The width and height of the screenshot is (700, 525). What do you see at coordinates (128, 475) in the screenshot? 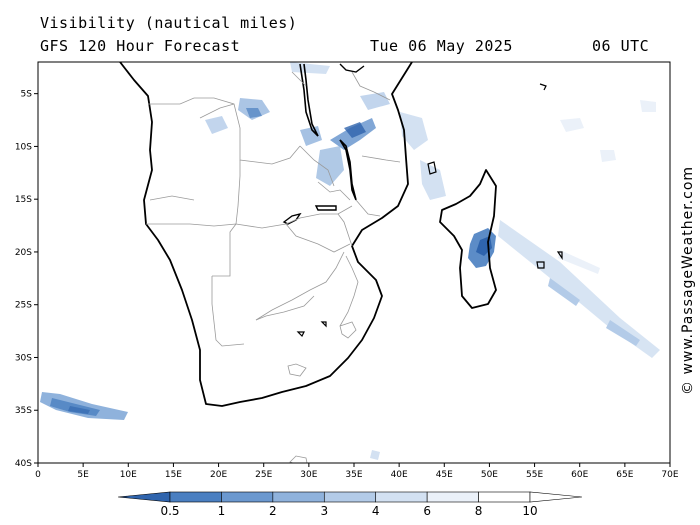
I see `x-tick-label: 10E` at bounding box center [128, 475].